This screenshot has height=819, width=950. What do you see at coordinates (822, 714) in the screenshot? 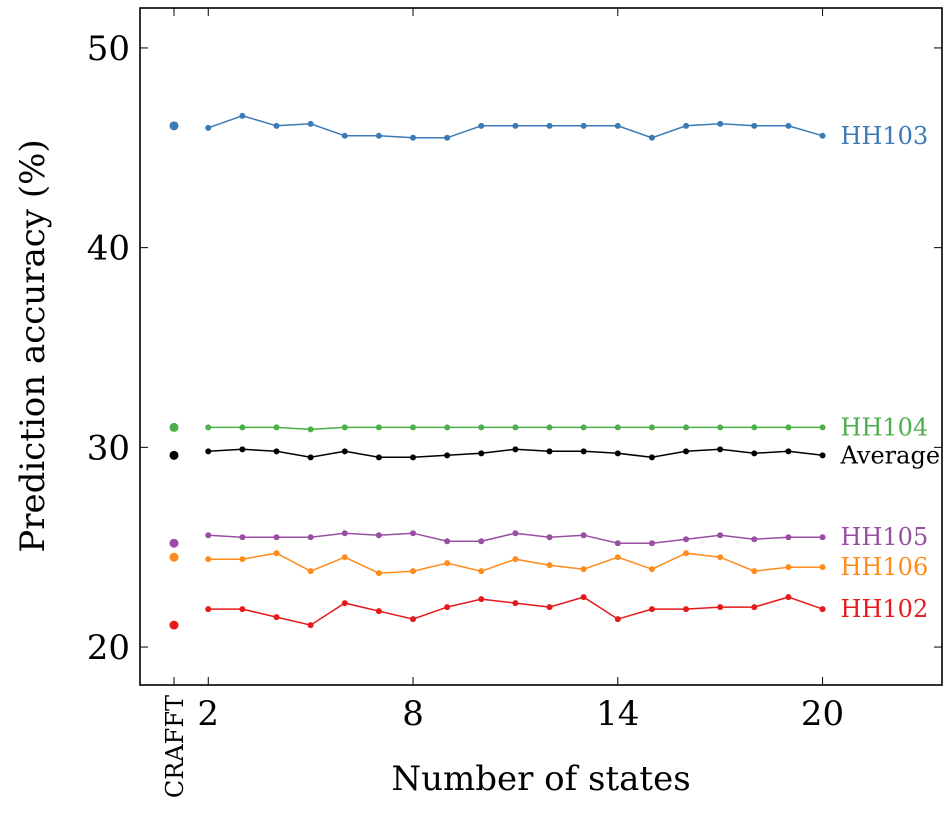
I see `x-tick-label-3: 20` at bounding box center [822, 714].